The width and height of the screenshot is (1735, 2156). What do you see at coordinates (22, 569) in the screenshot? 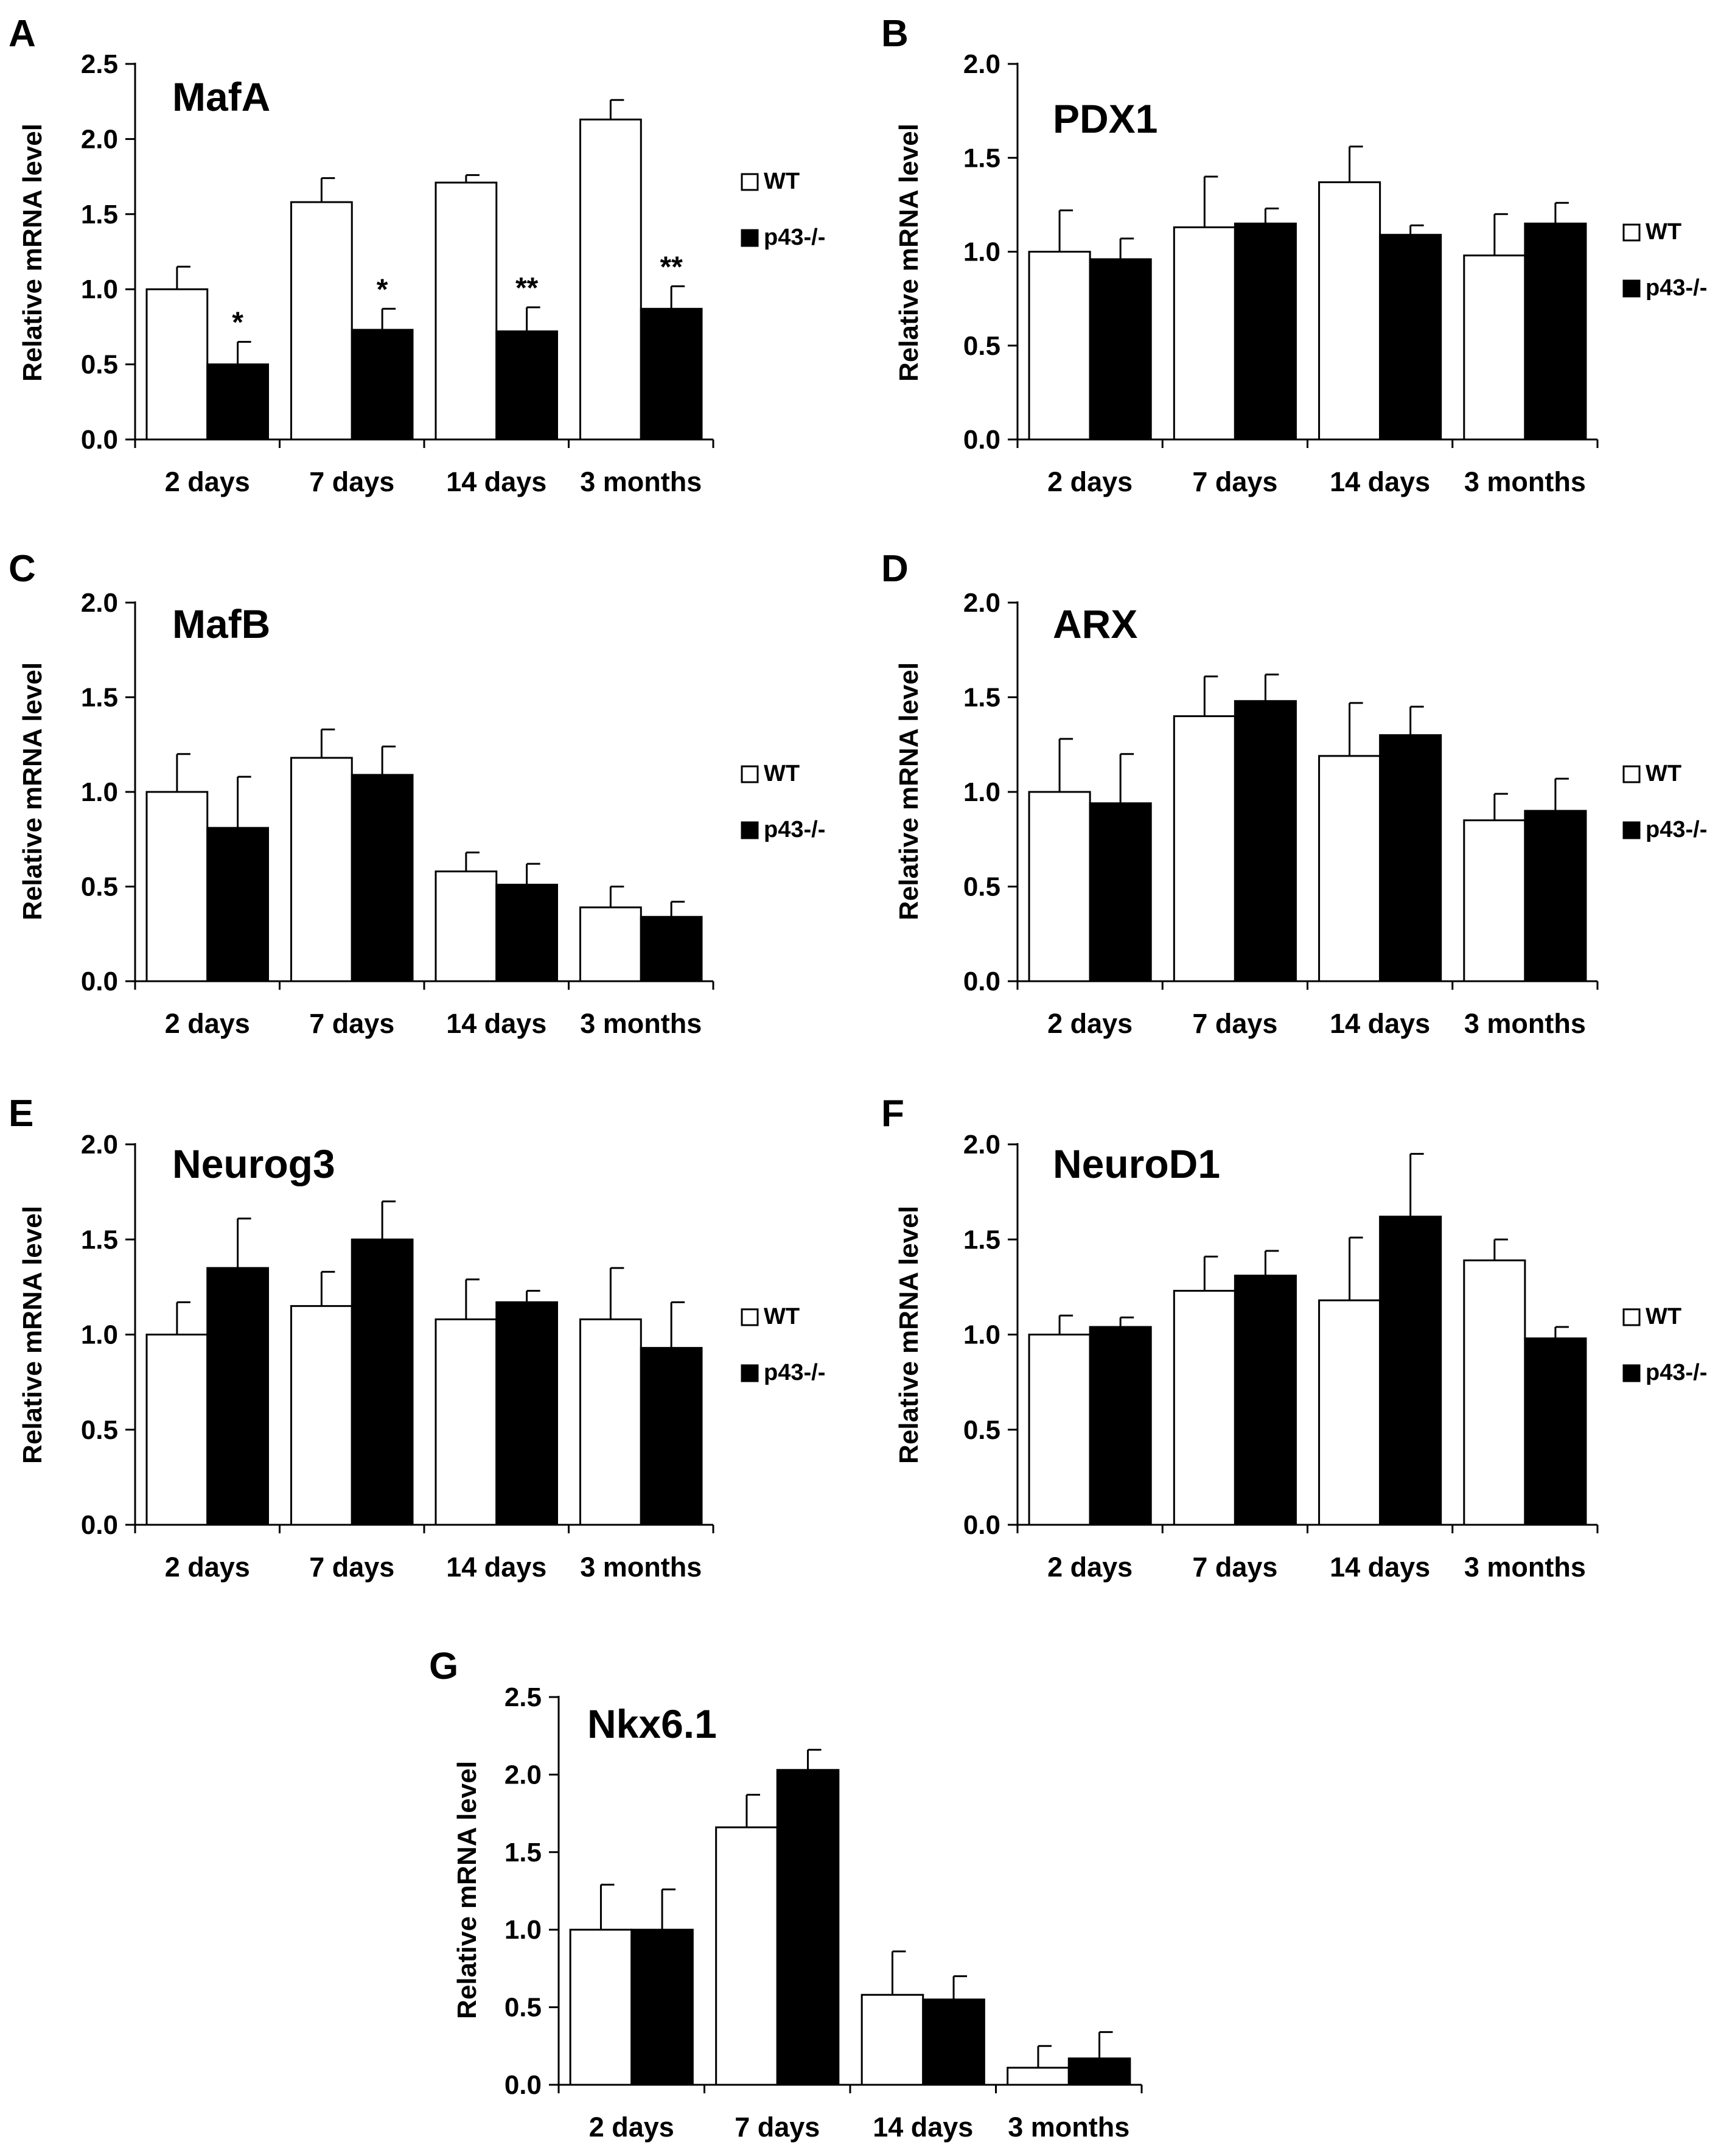
I see `panel-letter: C` at bounding box center [22, 569].